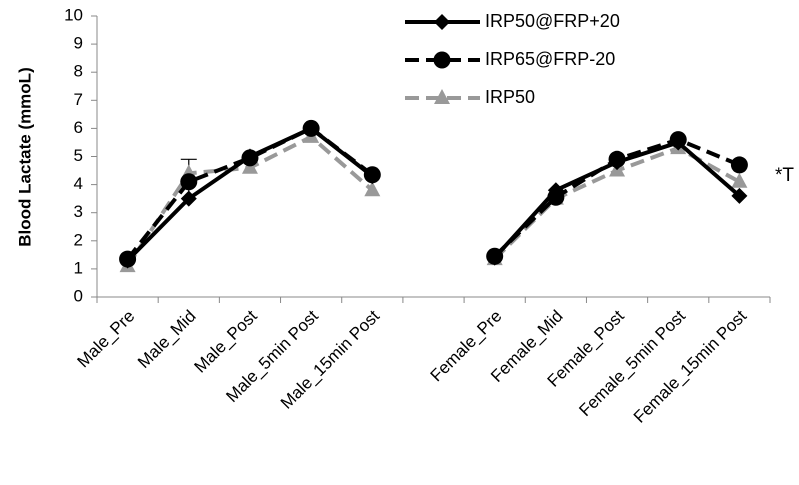 This screenshot has height=485, width=799. Describe the element at coordinates (78, 71) in the screenshot. I see `y-tick-label: 8` at that location.